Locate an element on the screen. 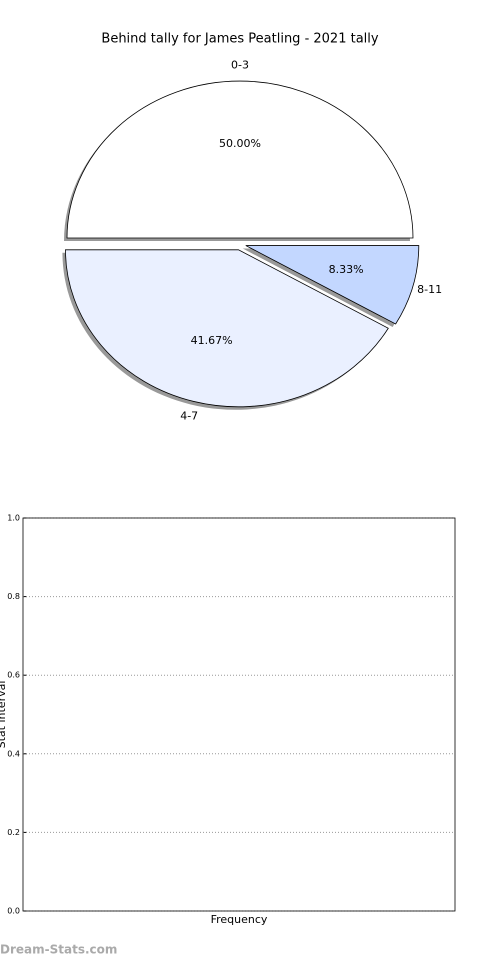 Image resolution: width=480 pixels, height=960 pixels. slice-value-label: 8.33% is located at coordinates (346, 269).